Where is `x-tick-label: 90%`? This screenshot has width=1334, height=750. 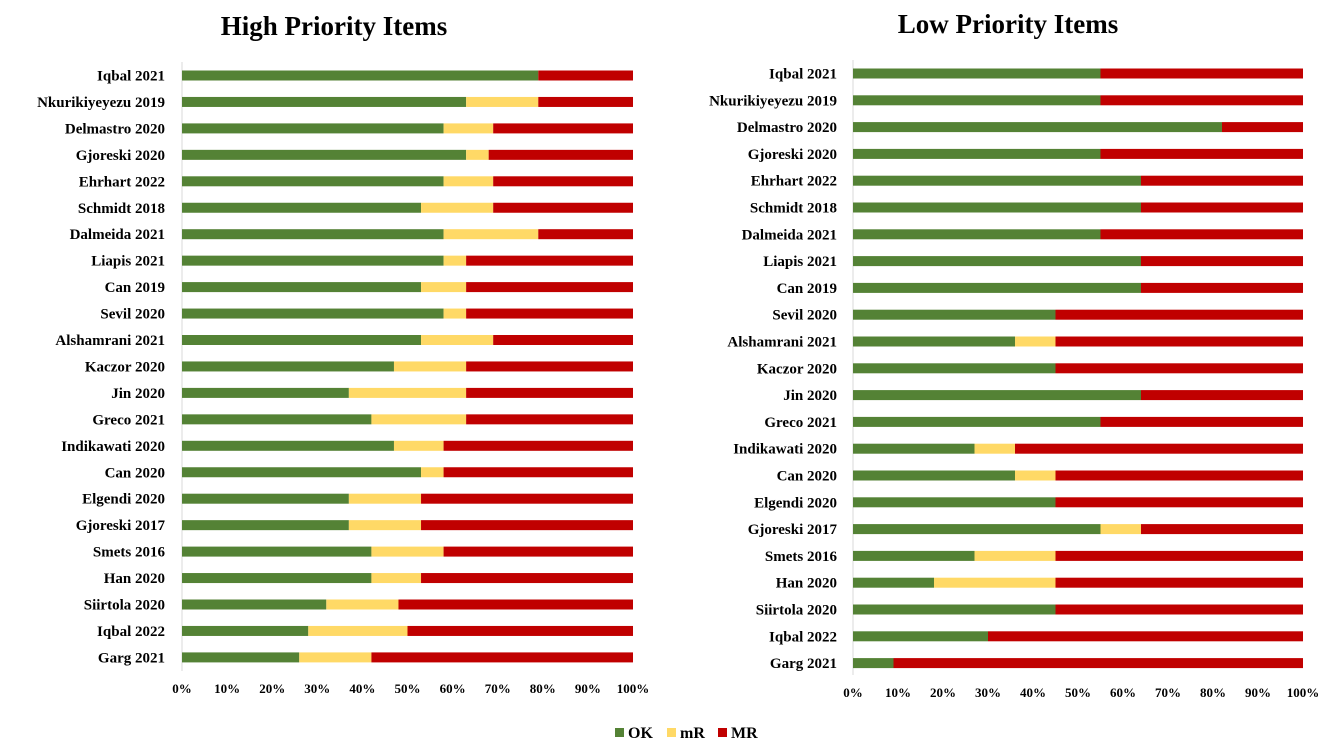
x-tick-label: 90% is located at coordinates (1258, 692).